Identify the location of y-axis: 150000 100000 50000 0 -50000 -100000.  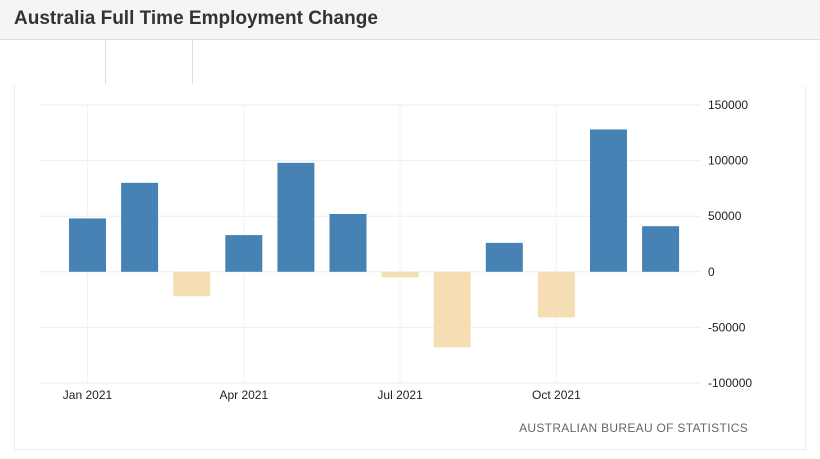
(730, 244).